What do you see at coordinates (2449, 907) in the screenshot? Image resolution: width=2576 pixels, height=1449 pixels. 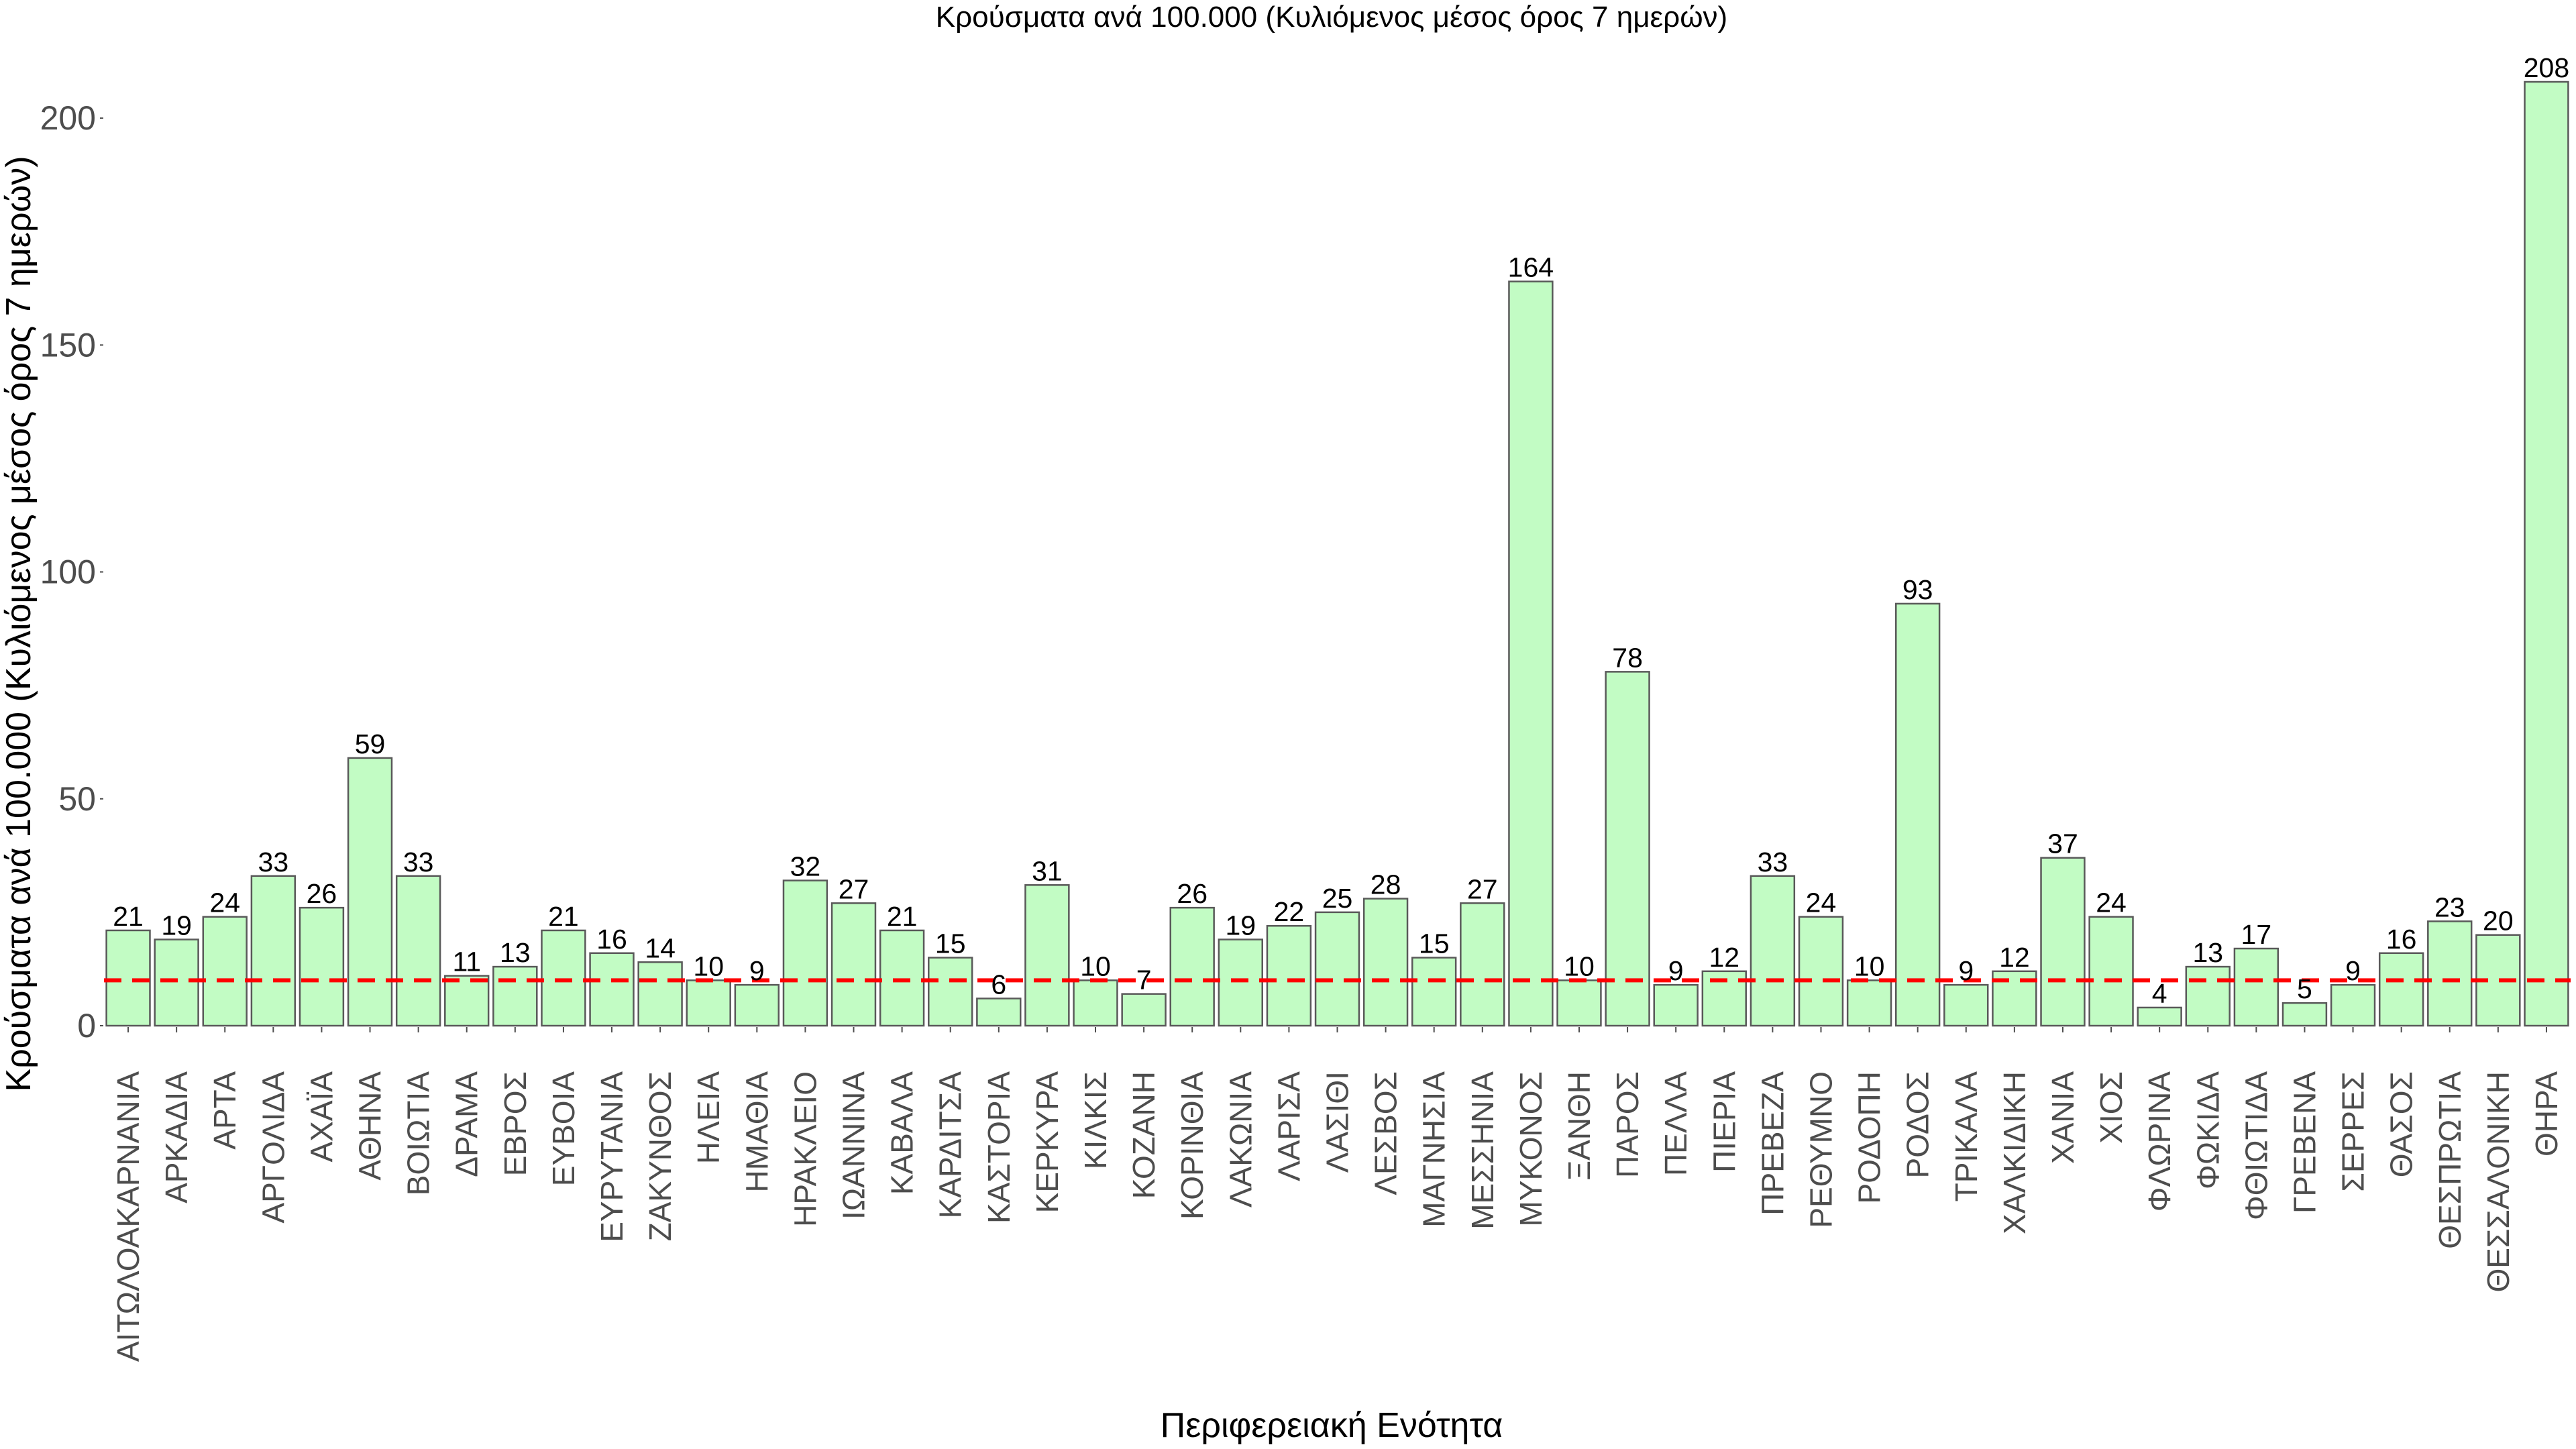 I see `data-label: 23` at bounding box center [2449, 907].